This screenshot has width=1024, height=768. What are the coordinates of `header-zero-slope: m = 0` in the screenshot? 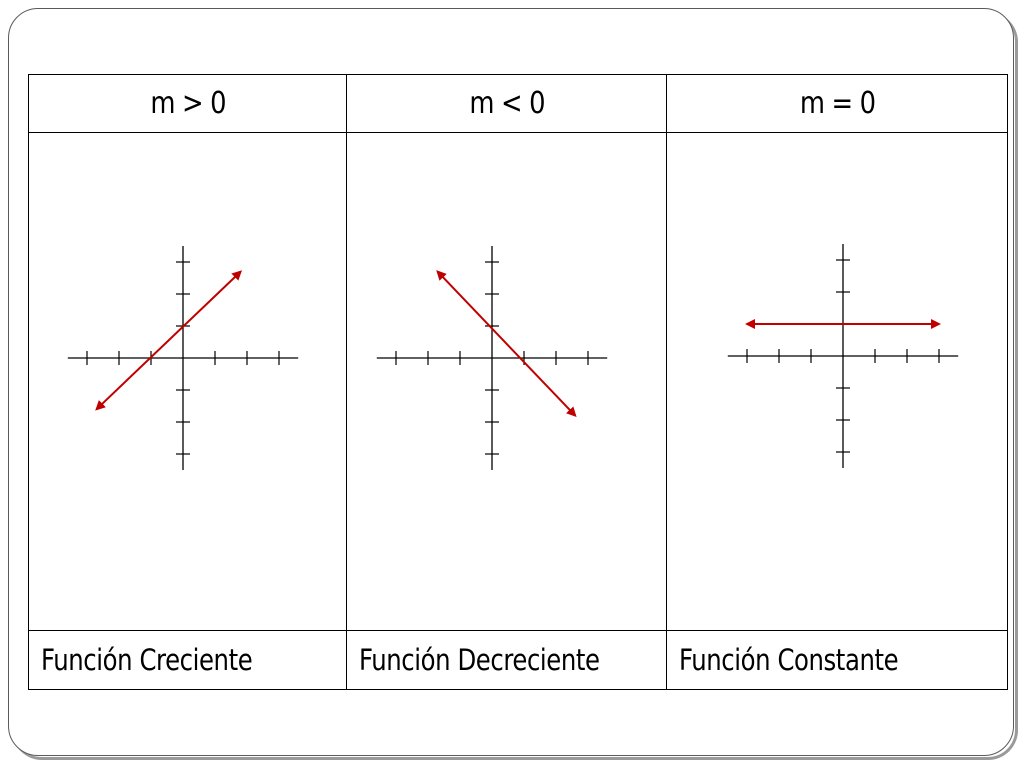 It's located at (837, 103).